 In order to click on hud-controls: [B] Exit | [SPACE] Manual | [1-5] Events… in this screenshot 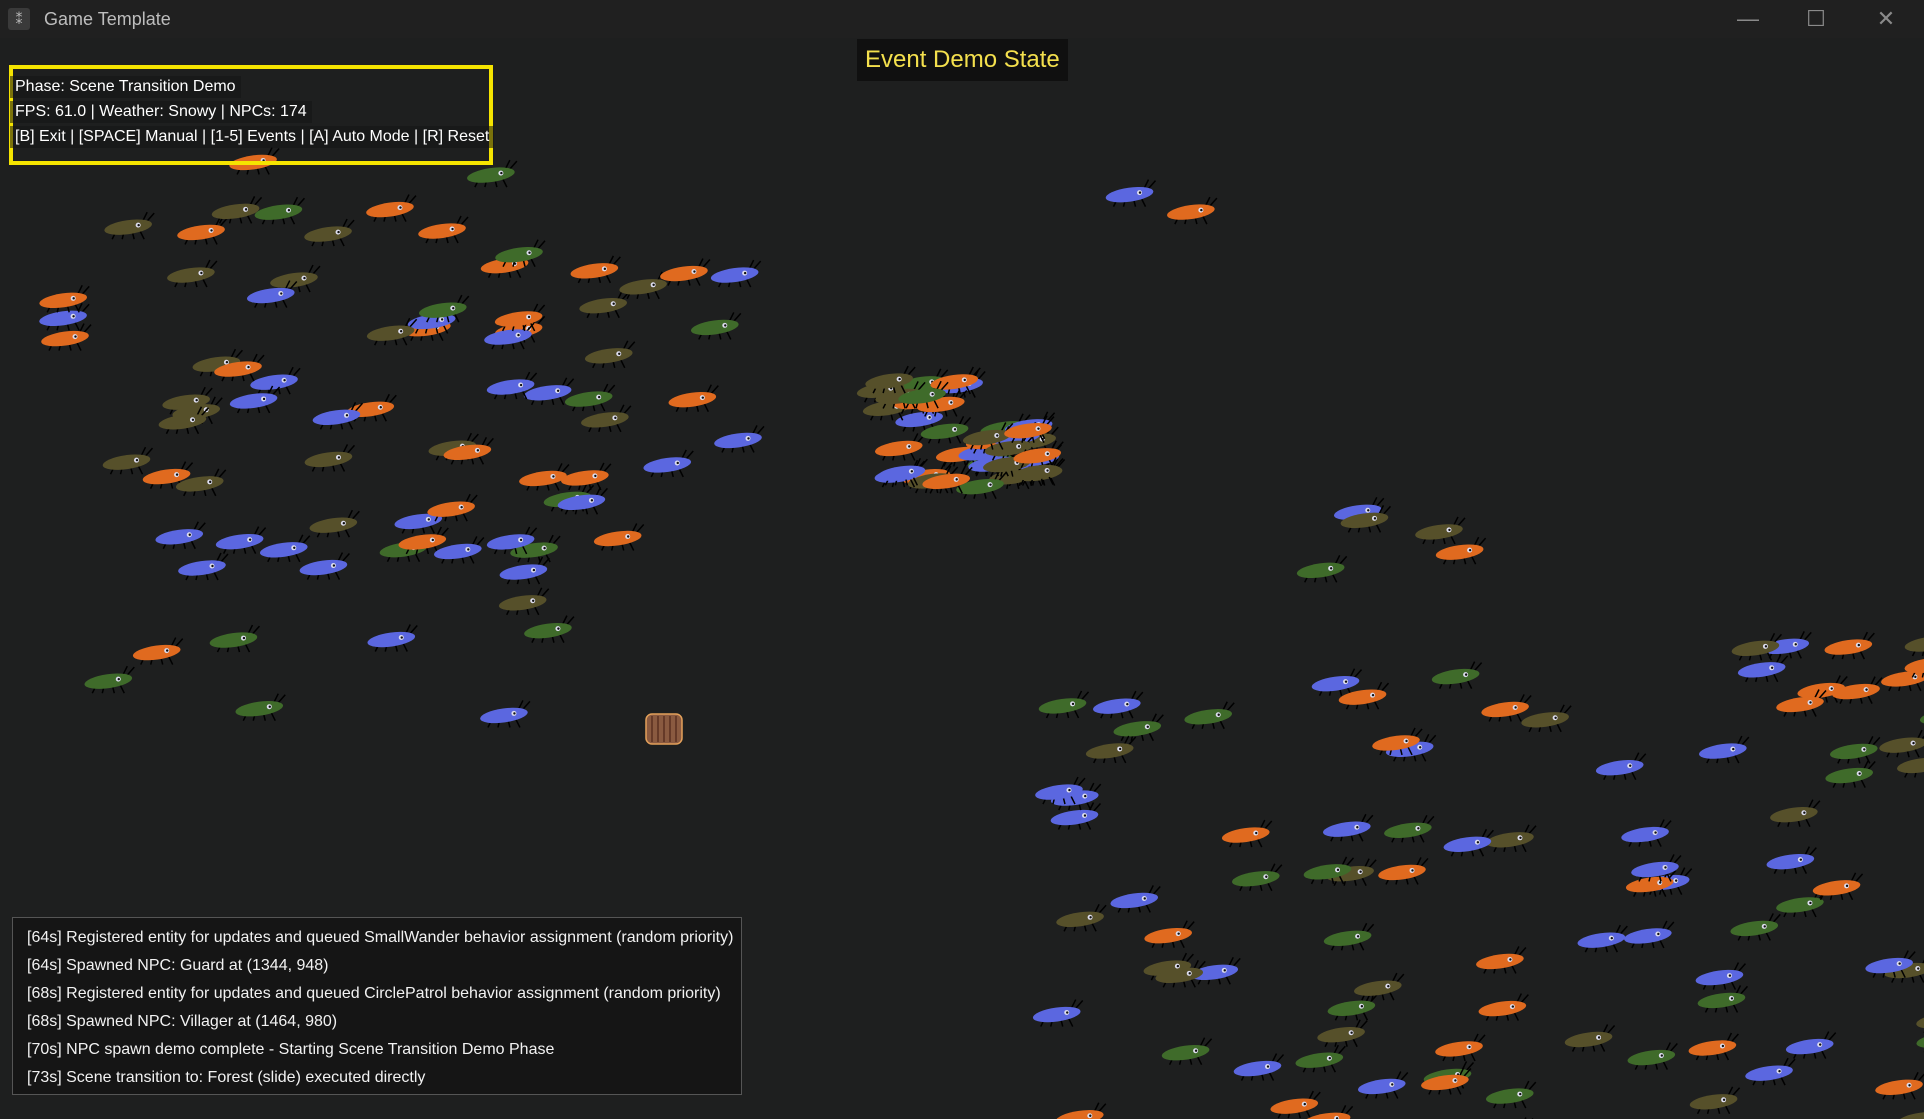, I will do `click(252, 137)`.